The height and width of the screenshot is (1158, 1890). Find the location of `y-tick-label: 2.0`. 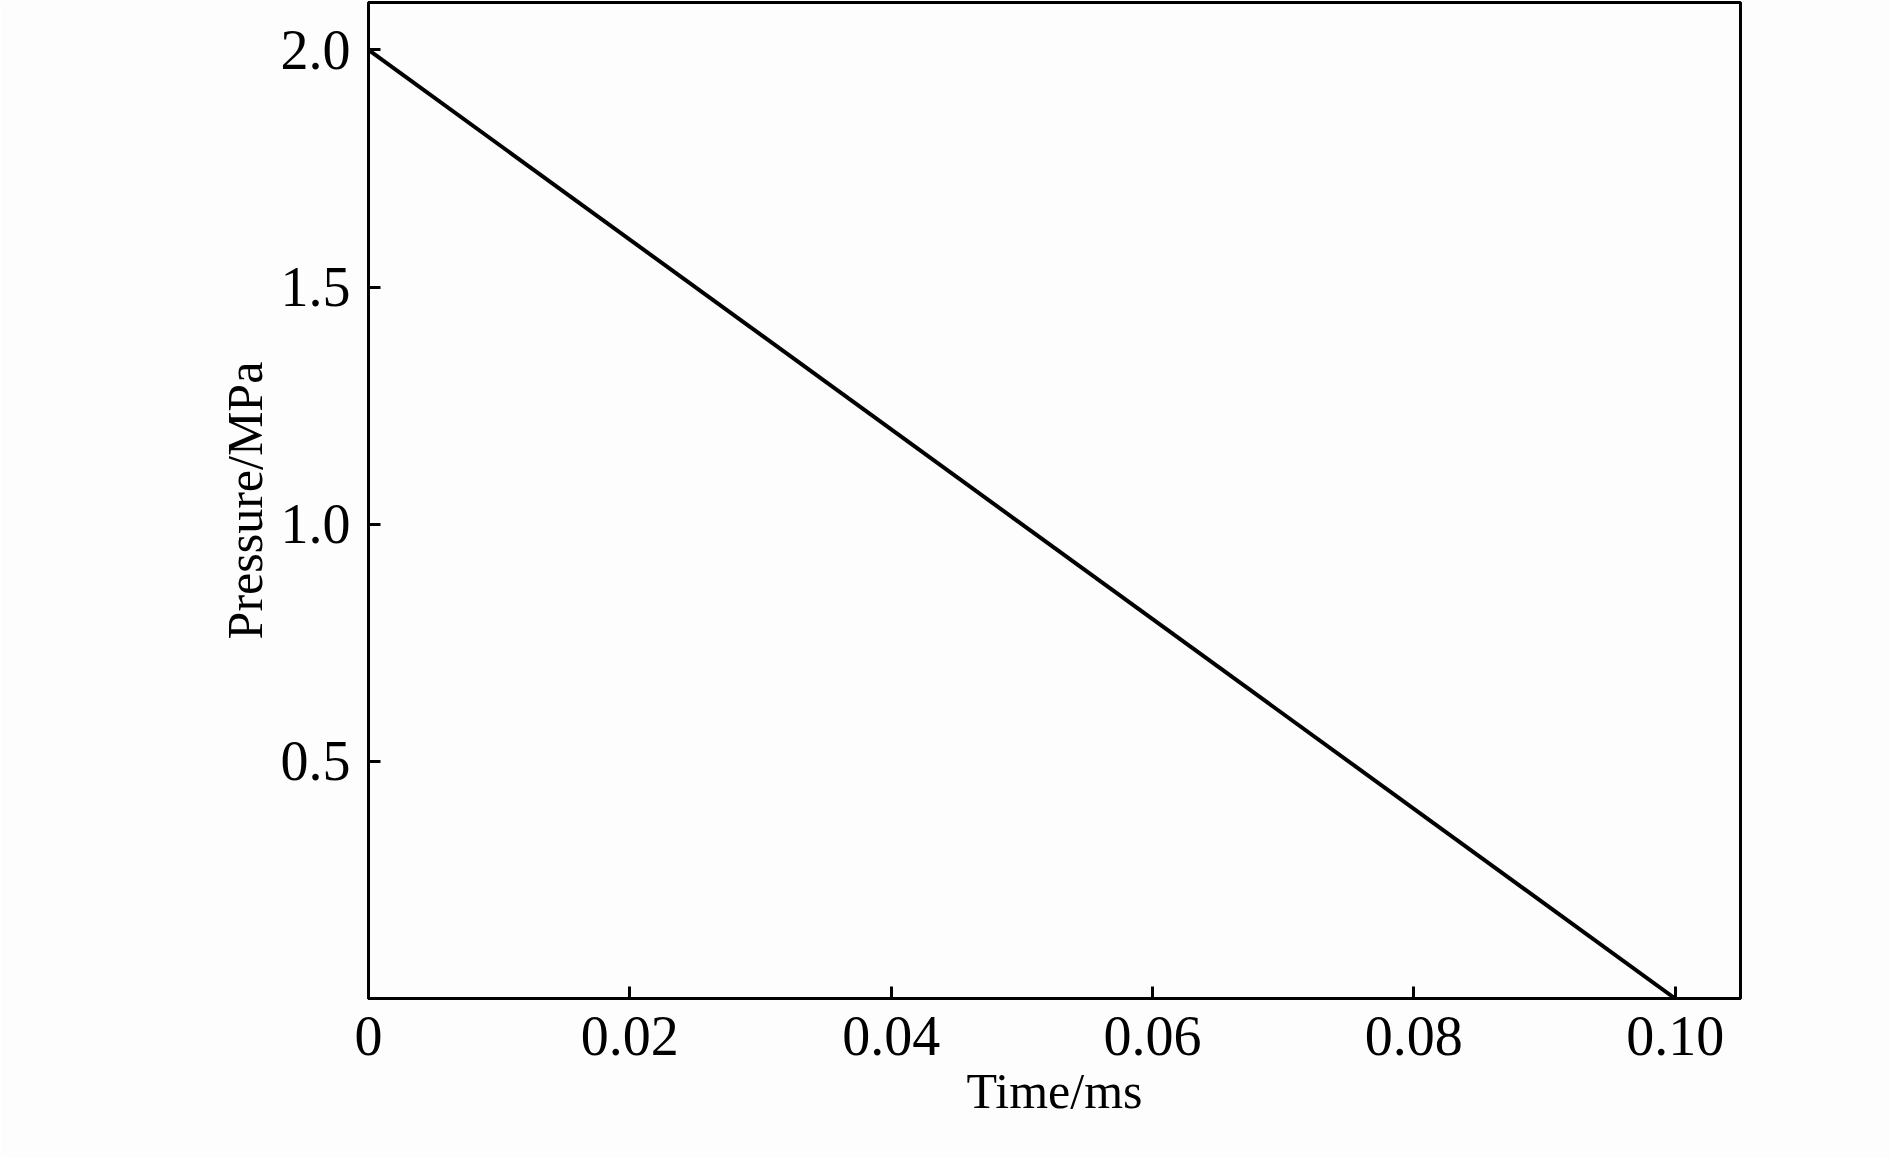

y-tick-label: 2.0 is located at coordinates (315, 49).